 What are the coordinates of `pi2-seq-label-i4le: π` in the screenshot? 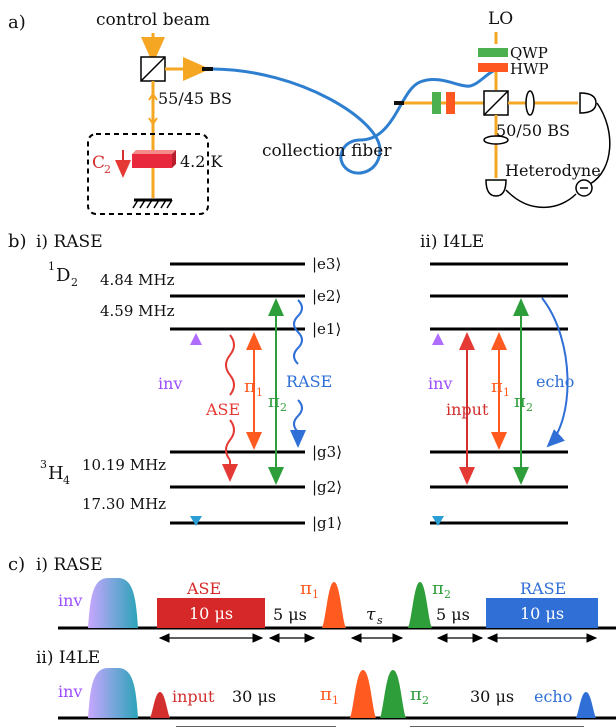 It's located at (416, 694).